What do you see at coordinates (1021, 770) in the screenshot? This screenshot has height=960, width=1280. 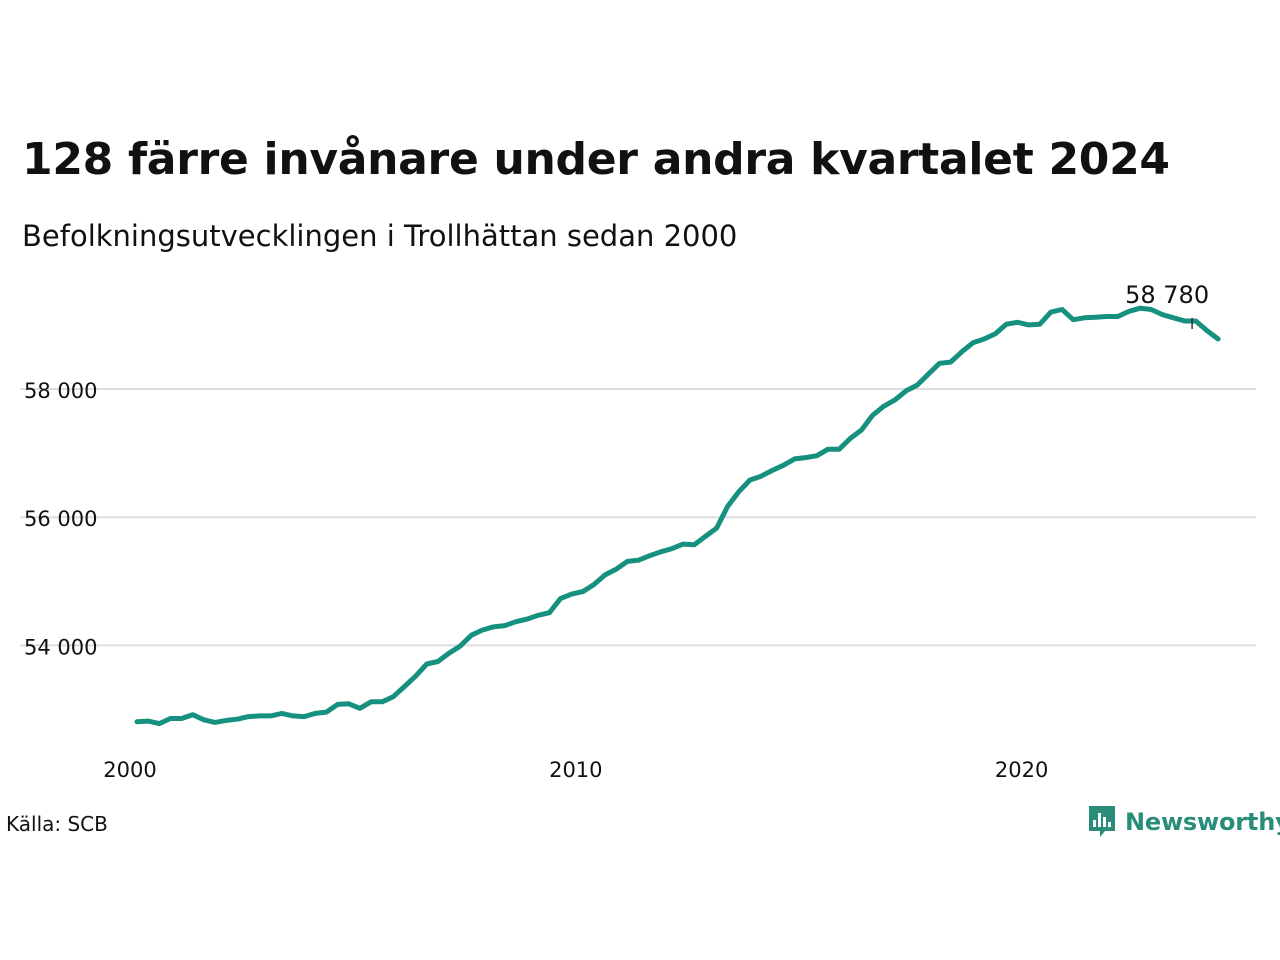 I see `x-tick-label: 2020` at bounding box center [1021, 770].